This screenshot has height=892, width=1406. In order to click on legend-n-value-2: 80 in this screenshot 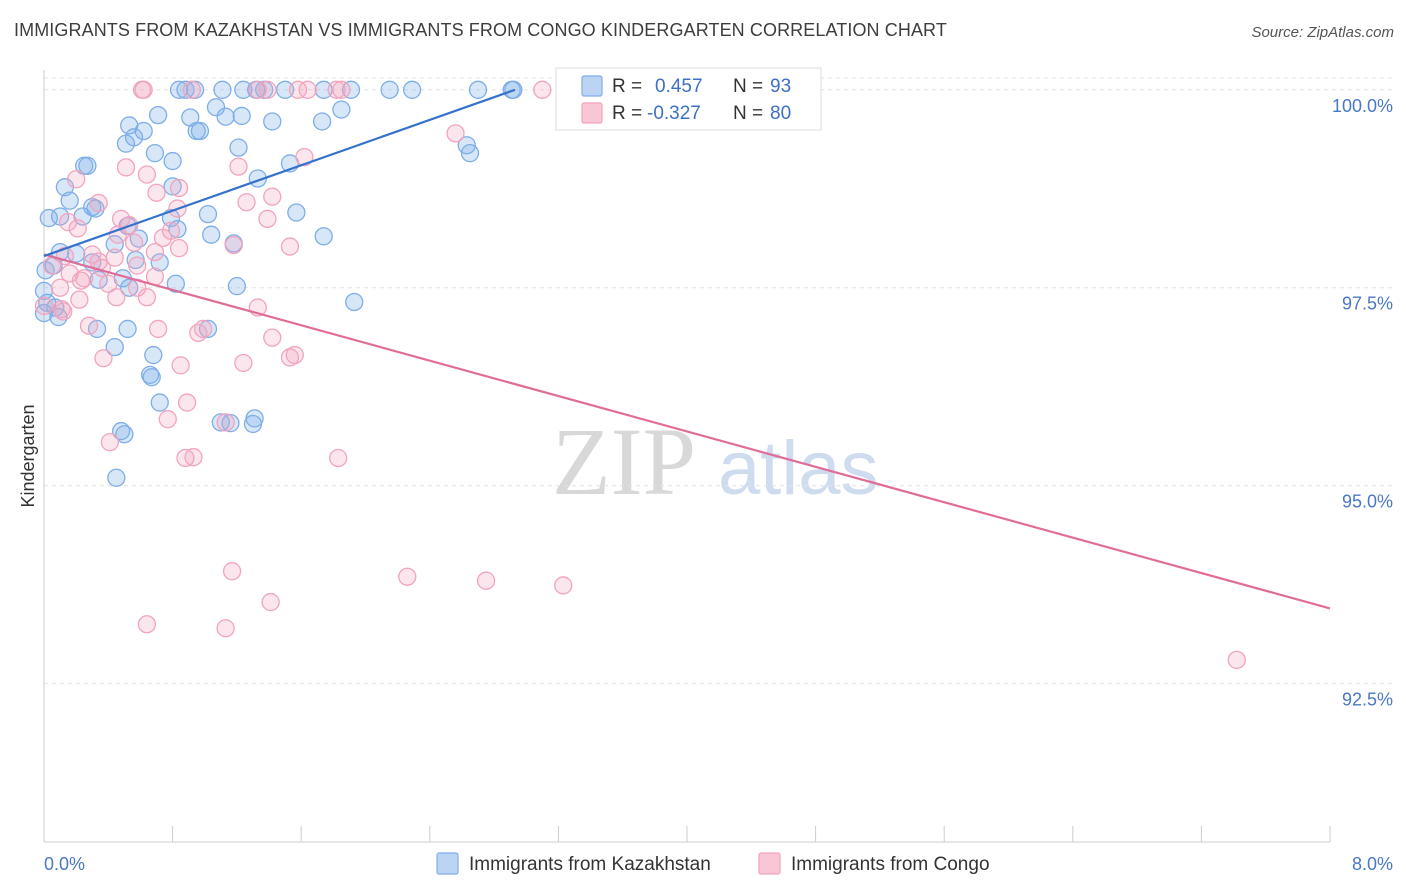, I will do `click(780, 113)`.